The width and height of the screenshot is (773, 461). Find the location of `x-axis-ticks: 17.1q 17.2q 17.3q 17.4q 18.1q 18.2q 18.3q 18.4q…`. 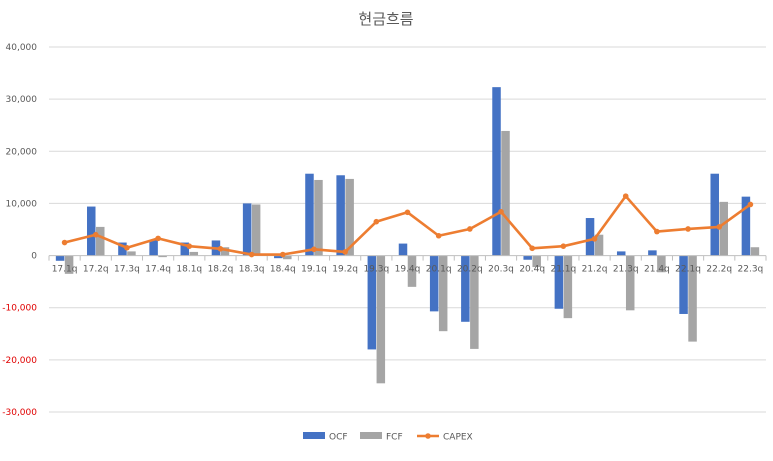

x-axis-ticks: 17.1q 17.2q 17.3q 17.4q 18.1q 18.2q 18.3q 18.4q… is located at coordinates (408, 270).